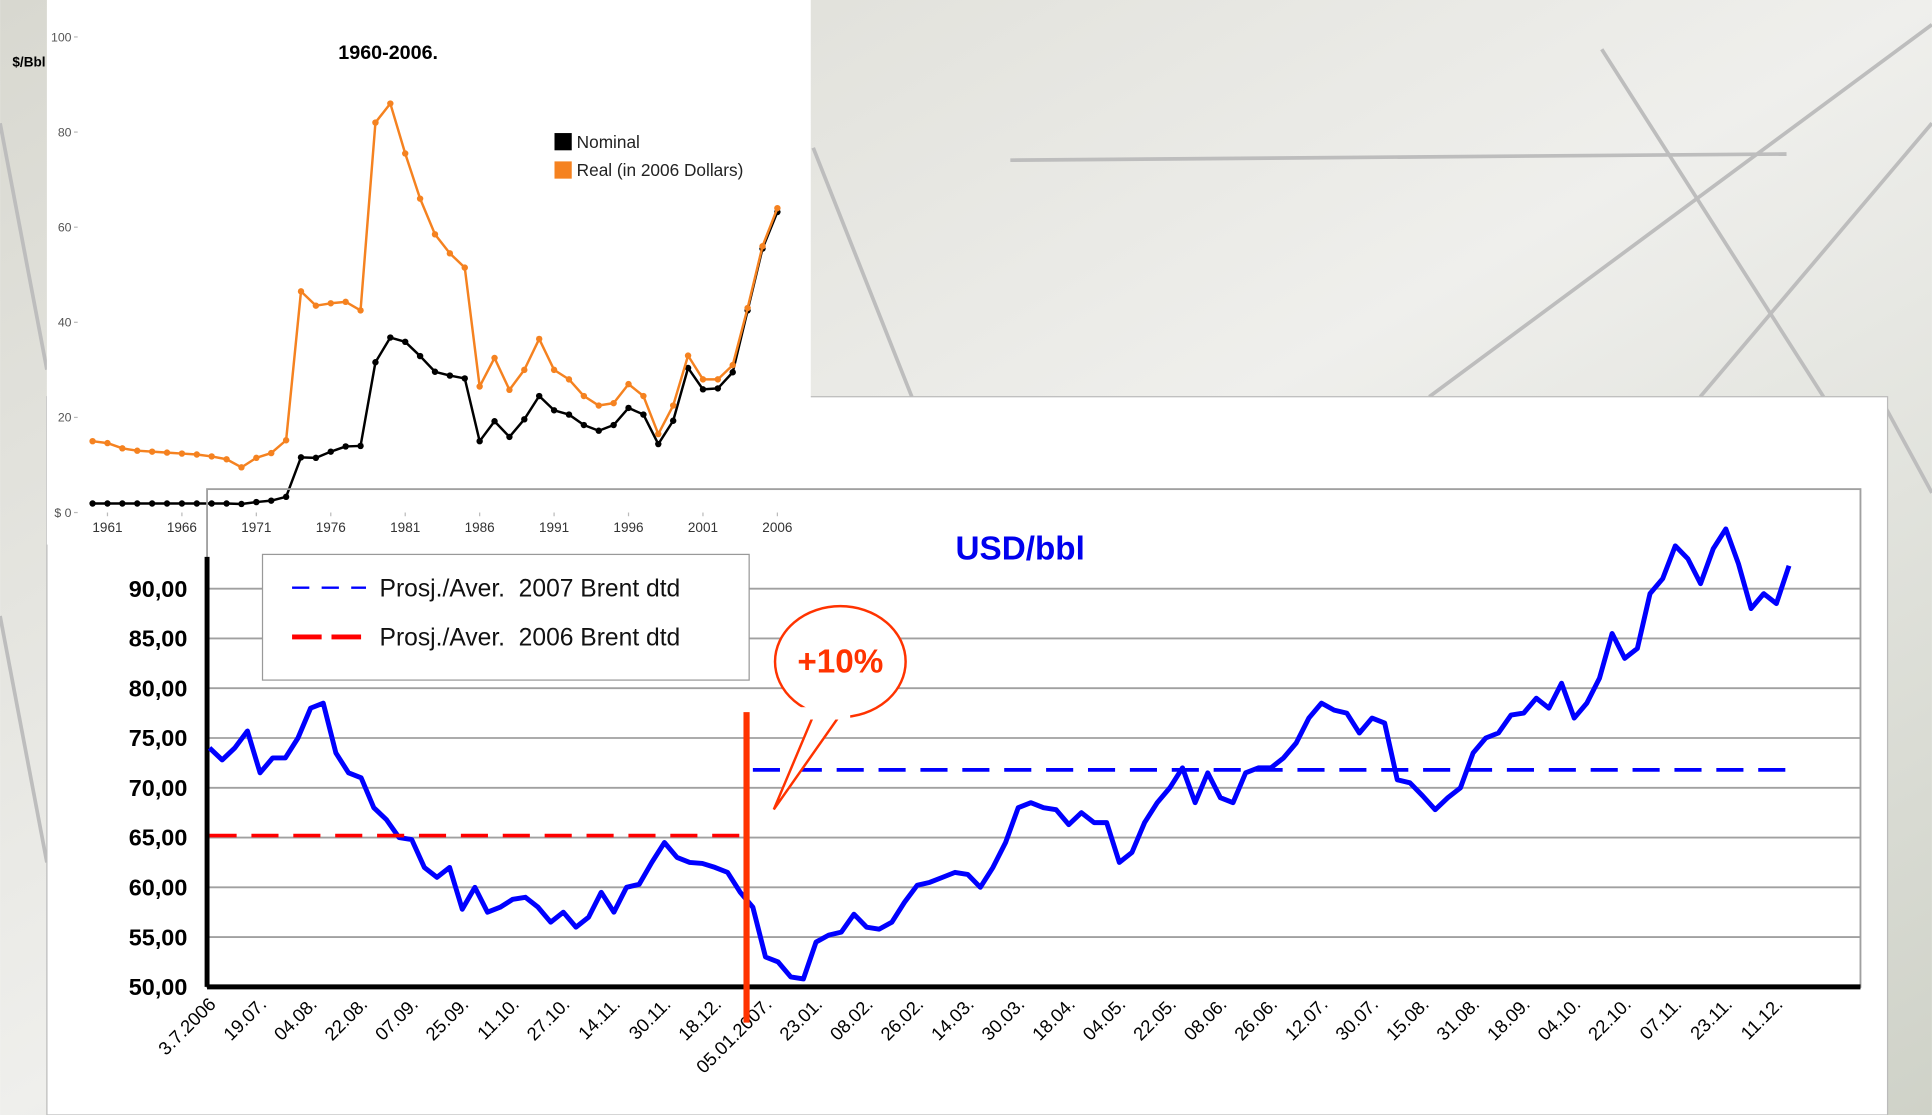 This screenshot has height=1120, width=1932. Describe the element at coordinates (777, 527) in the screenshot. I see `x-tick-label: 2006` at that location.